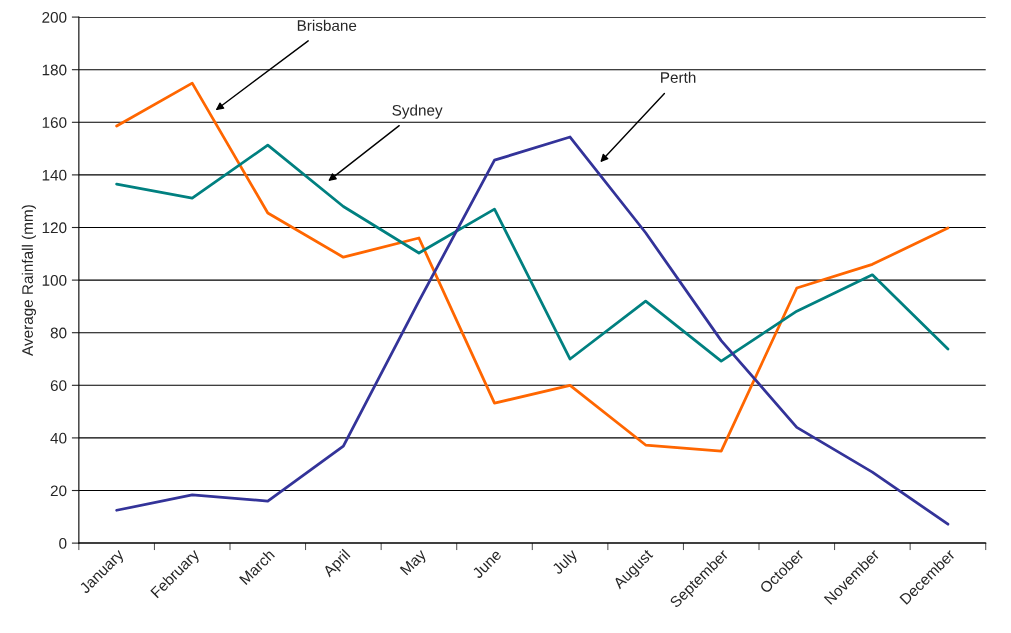 This screenshot has height=633, width=1011. What do you see at coordinates (678, 77) in the screenshot?
I see `text: Perth` at bounding box center [678, 77].